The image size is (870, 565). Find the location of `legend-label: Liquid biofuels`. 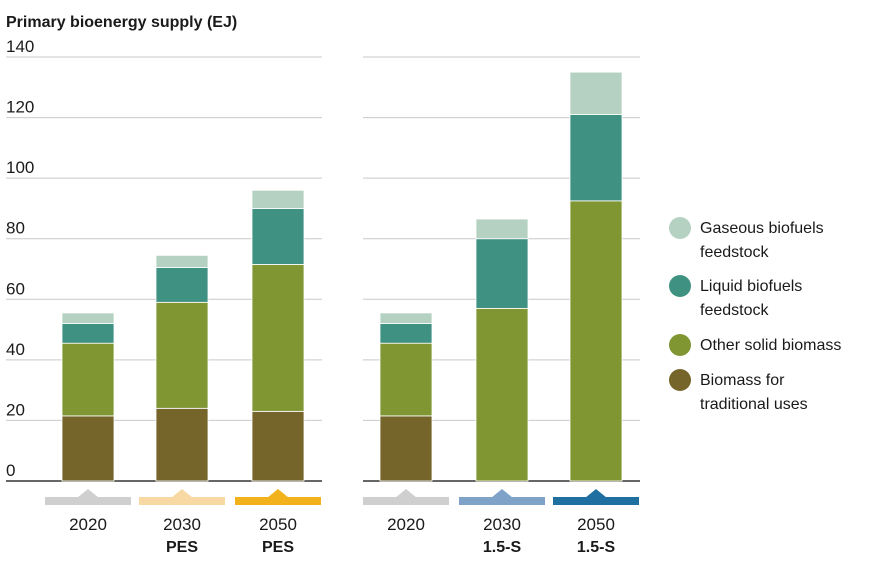

legend-label: Liquid biofuels is located at coordinates (751, 286).